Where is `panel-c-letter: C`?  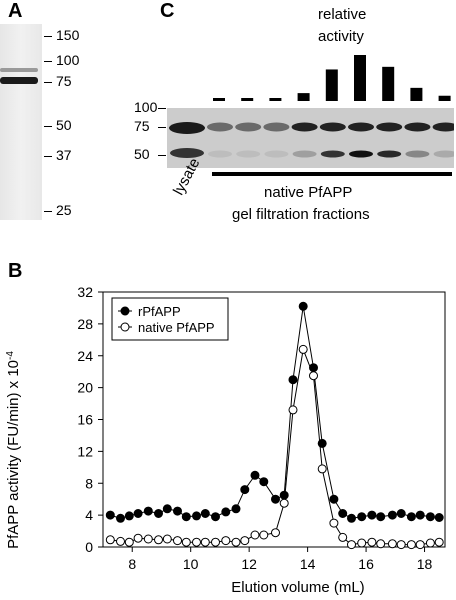
panel-c-letter: C is located at coordinates (167, 11).